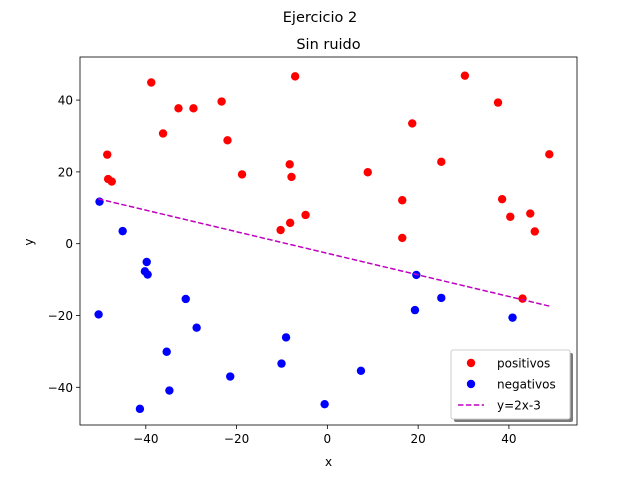 The width and height of the screenshot is (640, 482). I want to click on x-tick-label: −20, so click(236, 439).